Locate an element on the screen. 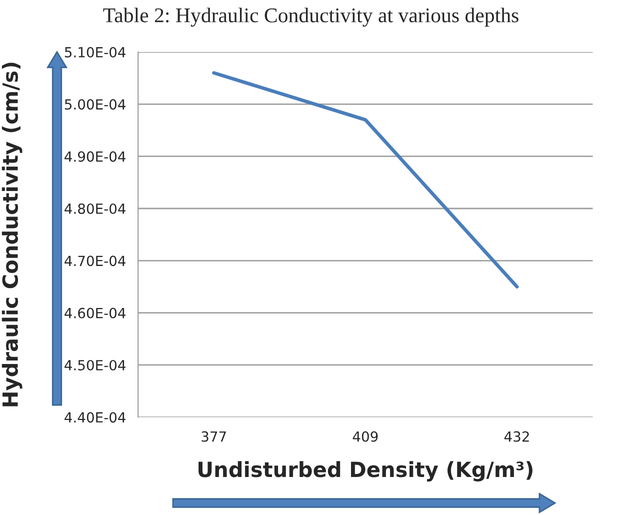 The image size is (622, 515). x-tick-label: 377 is located at coordinates (214, 436).